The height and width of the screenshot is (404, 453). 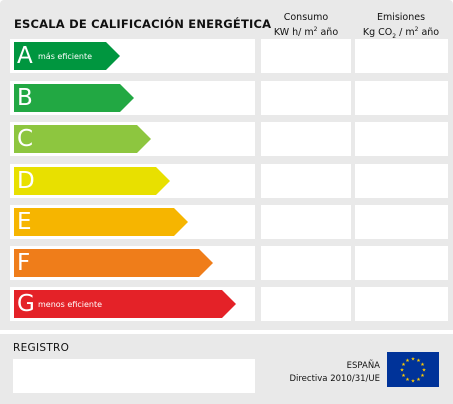 I want to click on emisiones-header-line2: Kg CO2 / m2 año, so click(x=401, y=33).